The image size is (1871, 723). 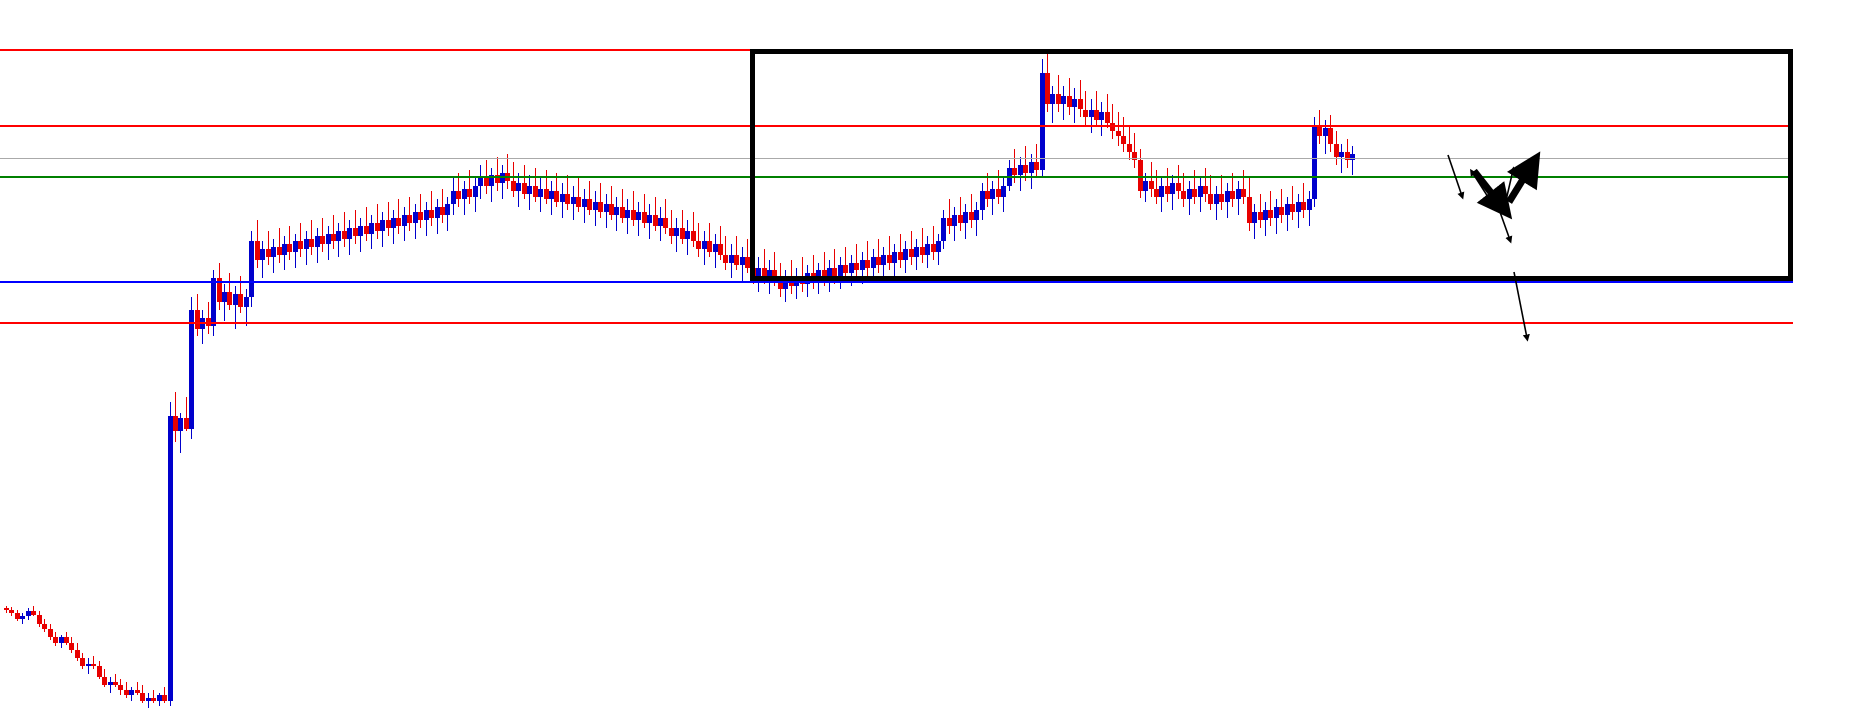 I want to click on price-line-resistance-mid, so click(x=896, y=126).